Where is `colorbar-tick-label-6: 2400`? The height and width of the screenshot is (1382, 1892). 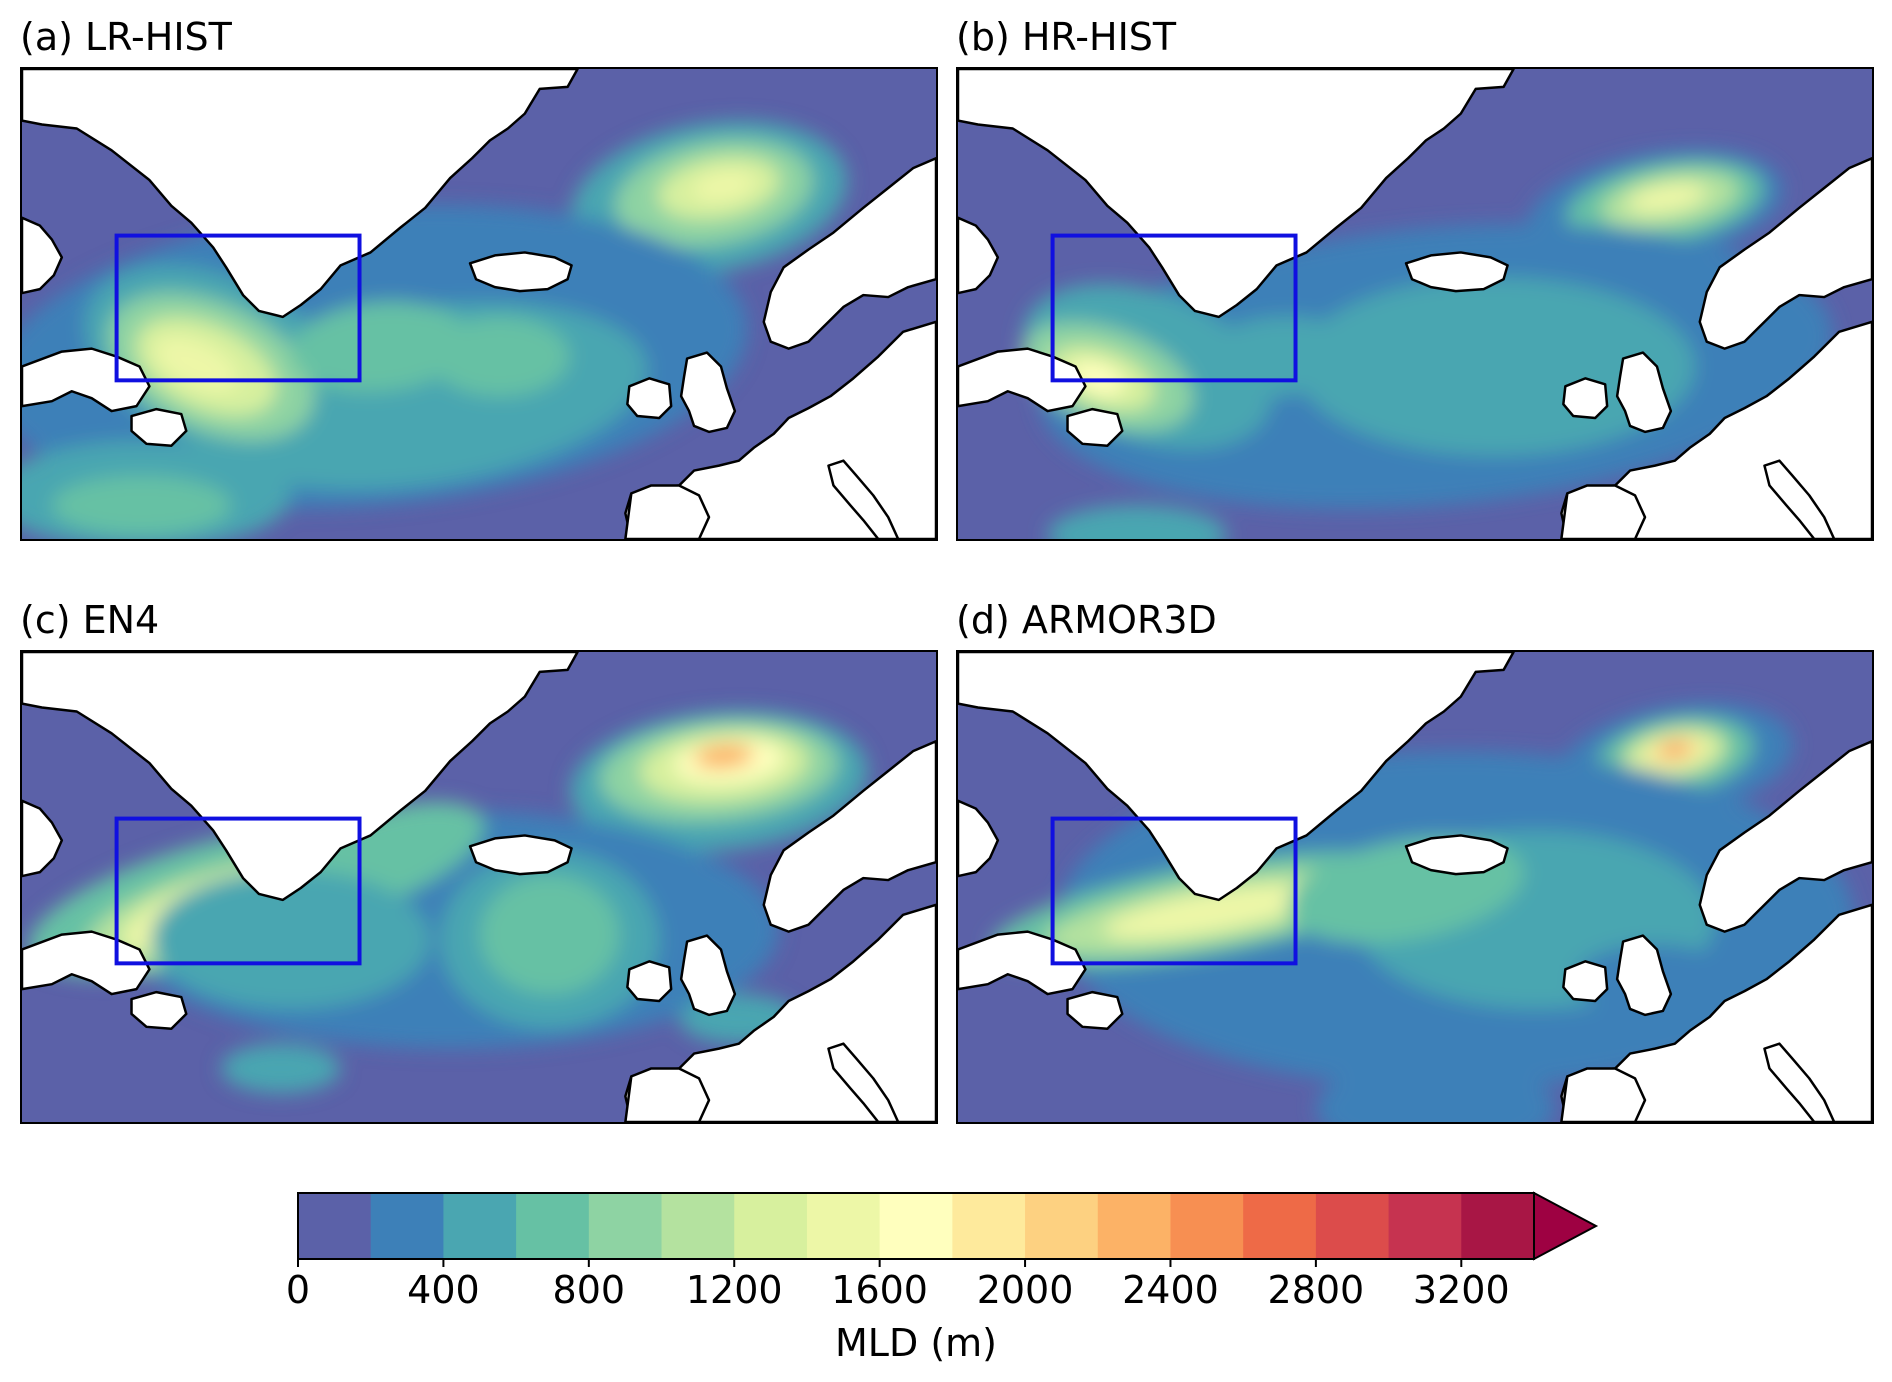
colorbar-tick-label-6: 2400 is located at coordinates (1170, 1290).